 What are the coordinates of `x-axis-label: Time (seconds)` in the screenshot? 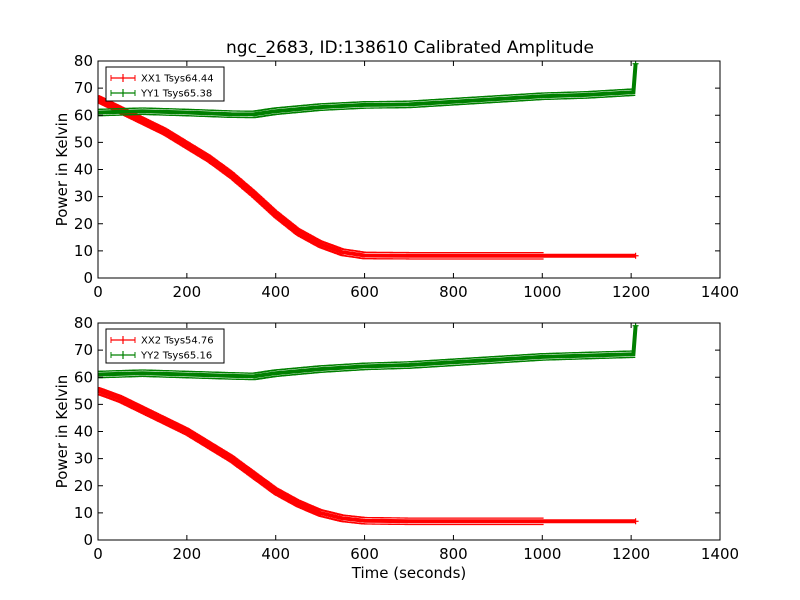 It's located at (409, 573).